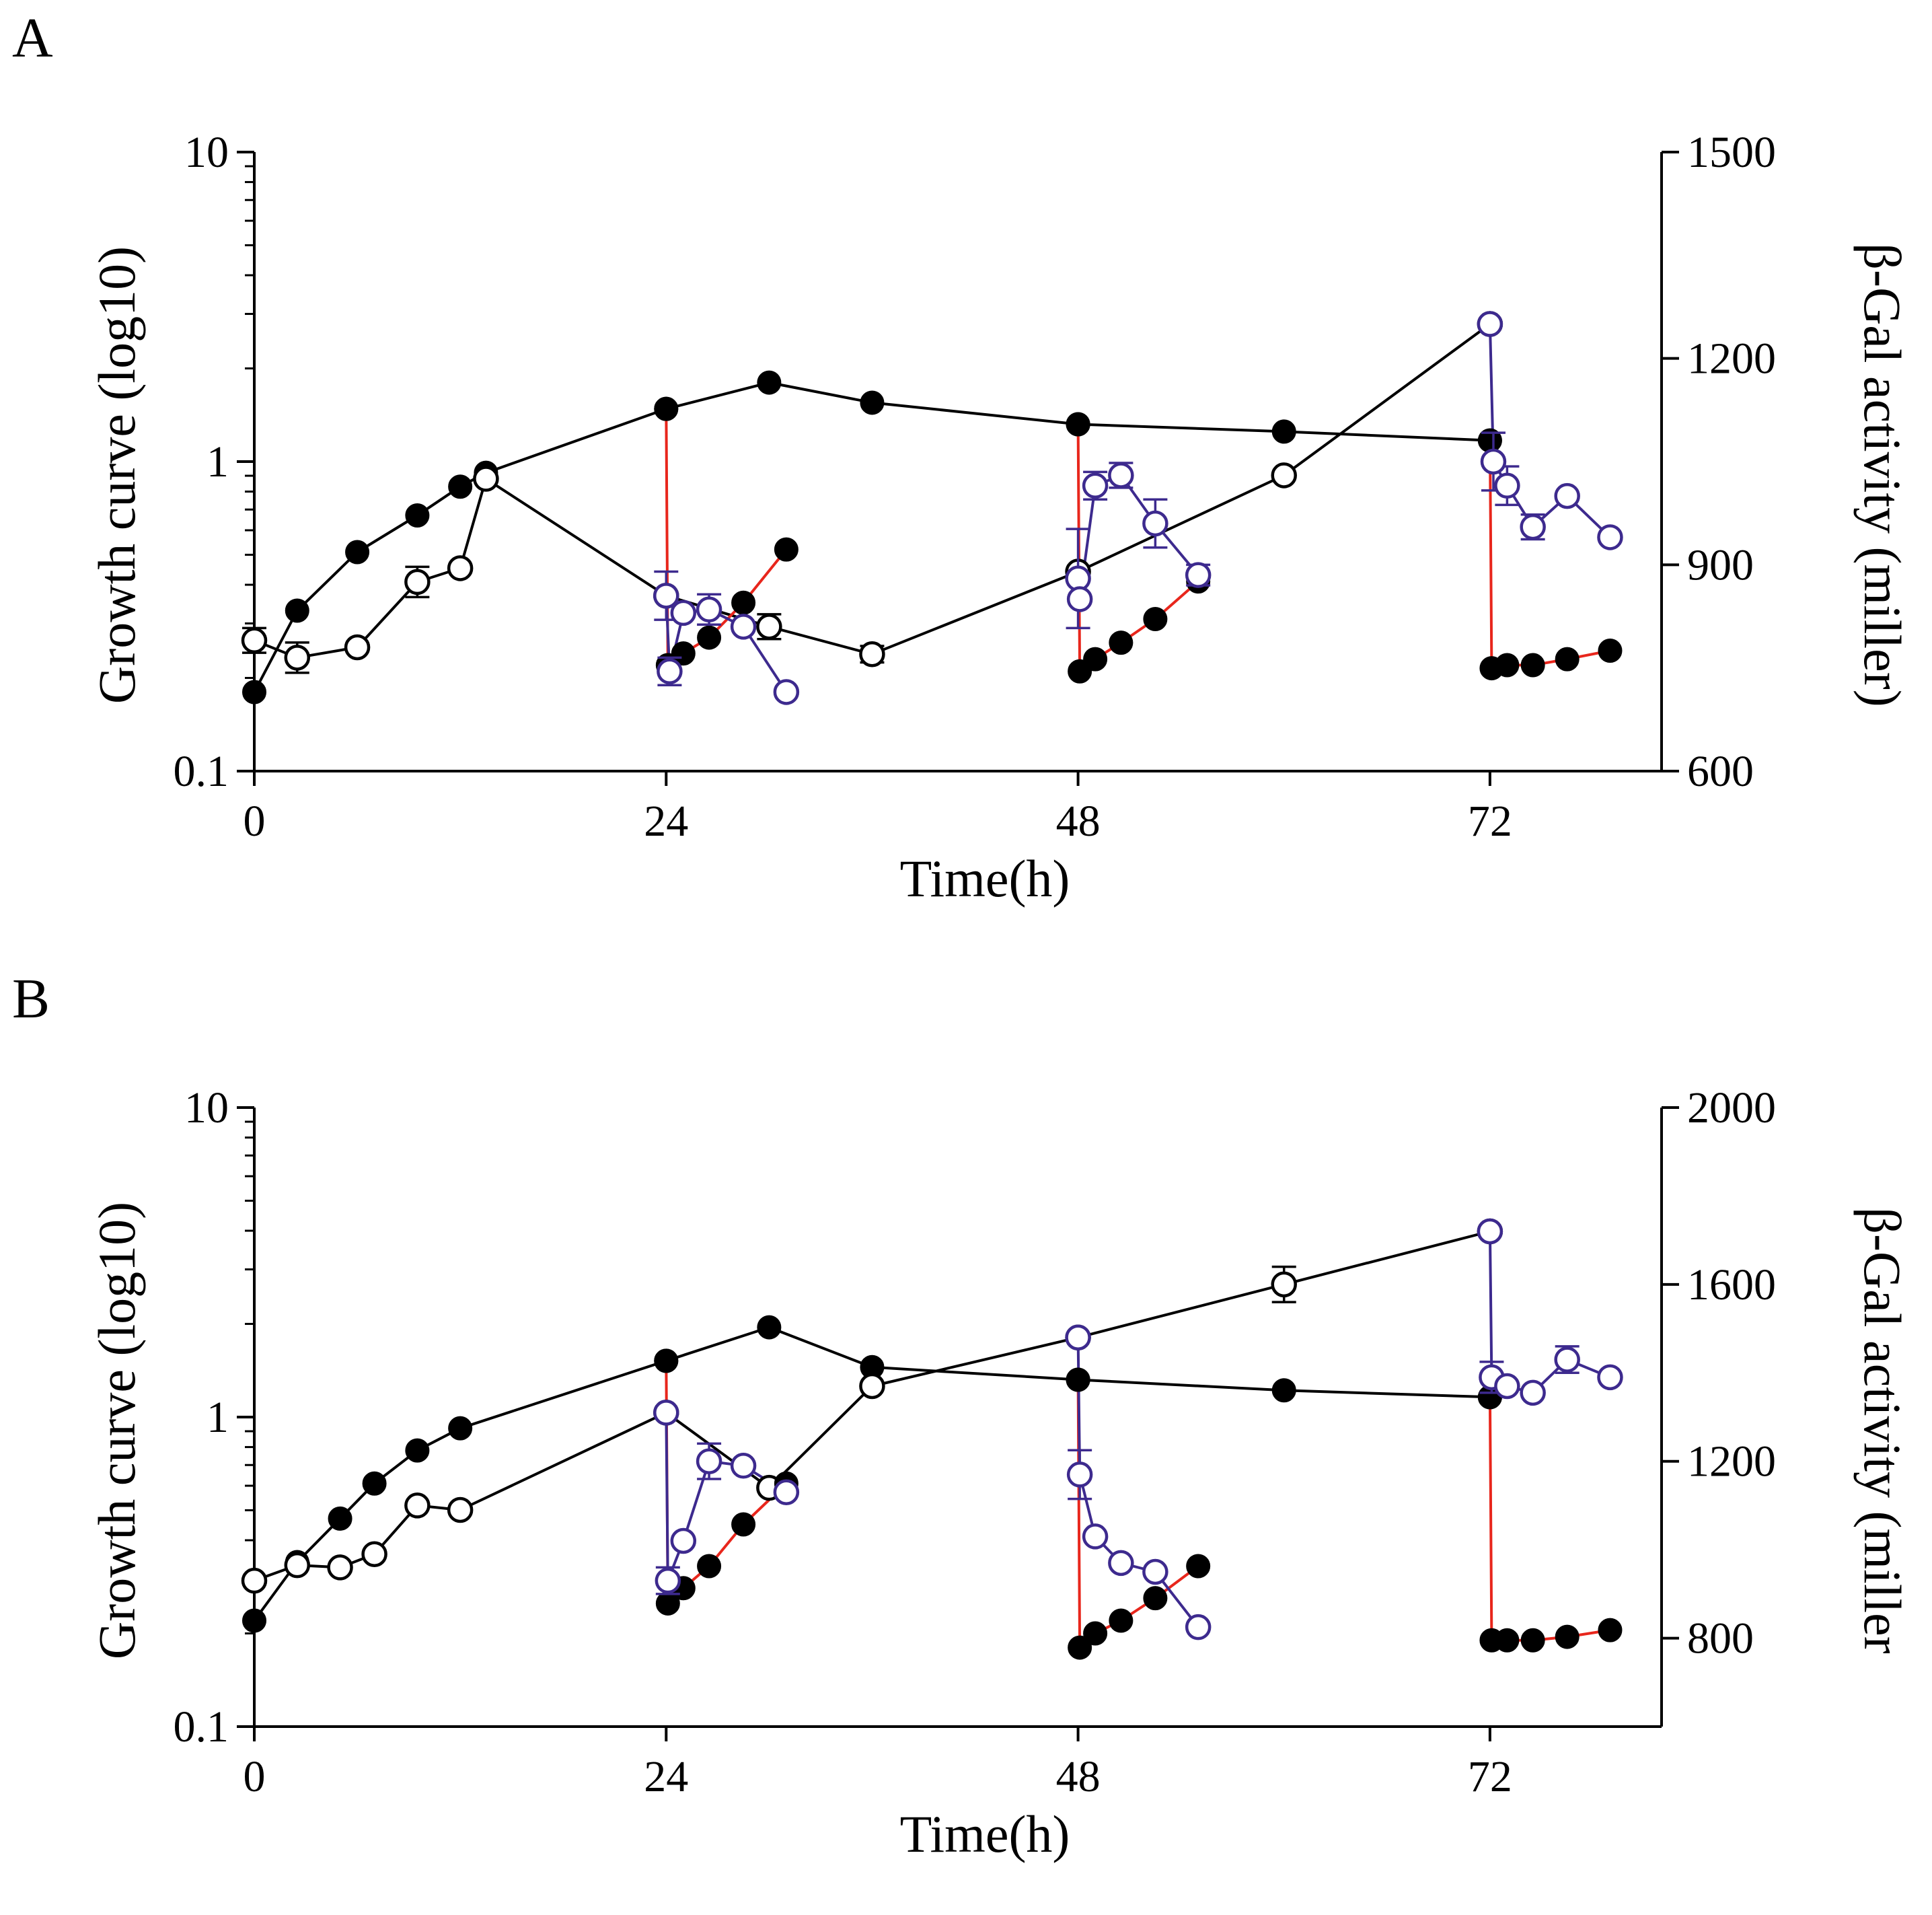 The image size is (1932, 1915). What do you see at coordinates (1720, 1638) in the screenshot?
I see `y-right-tick-label: 800` at bounding box center [1720, 1638].